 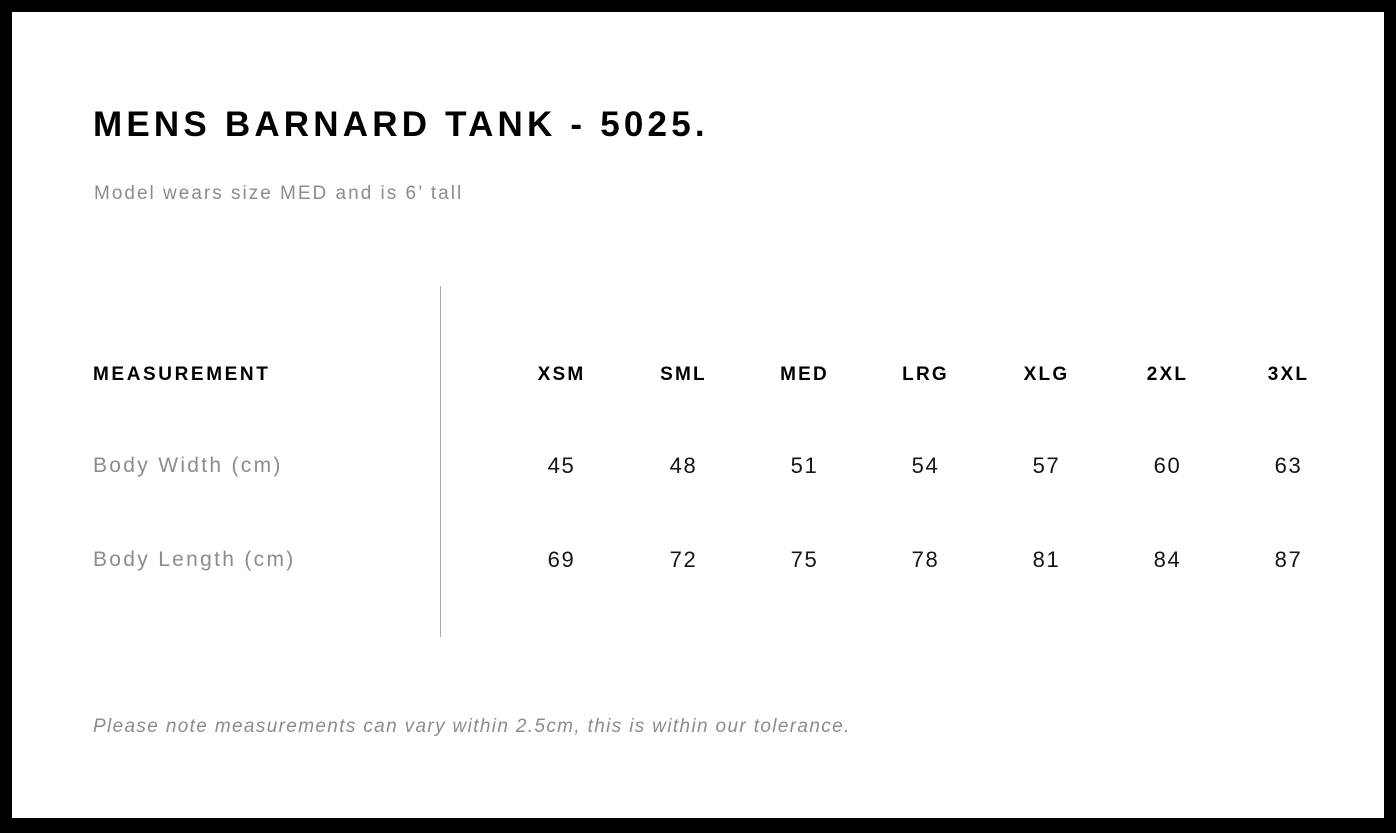 I want to click on cell-body-width-3xl: 63, so click(x=1288, y=465).